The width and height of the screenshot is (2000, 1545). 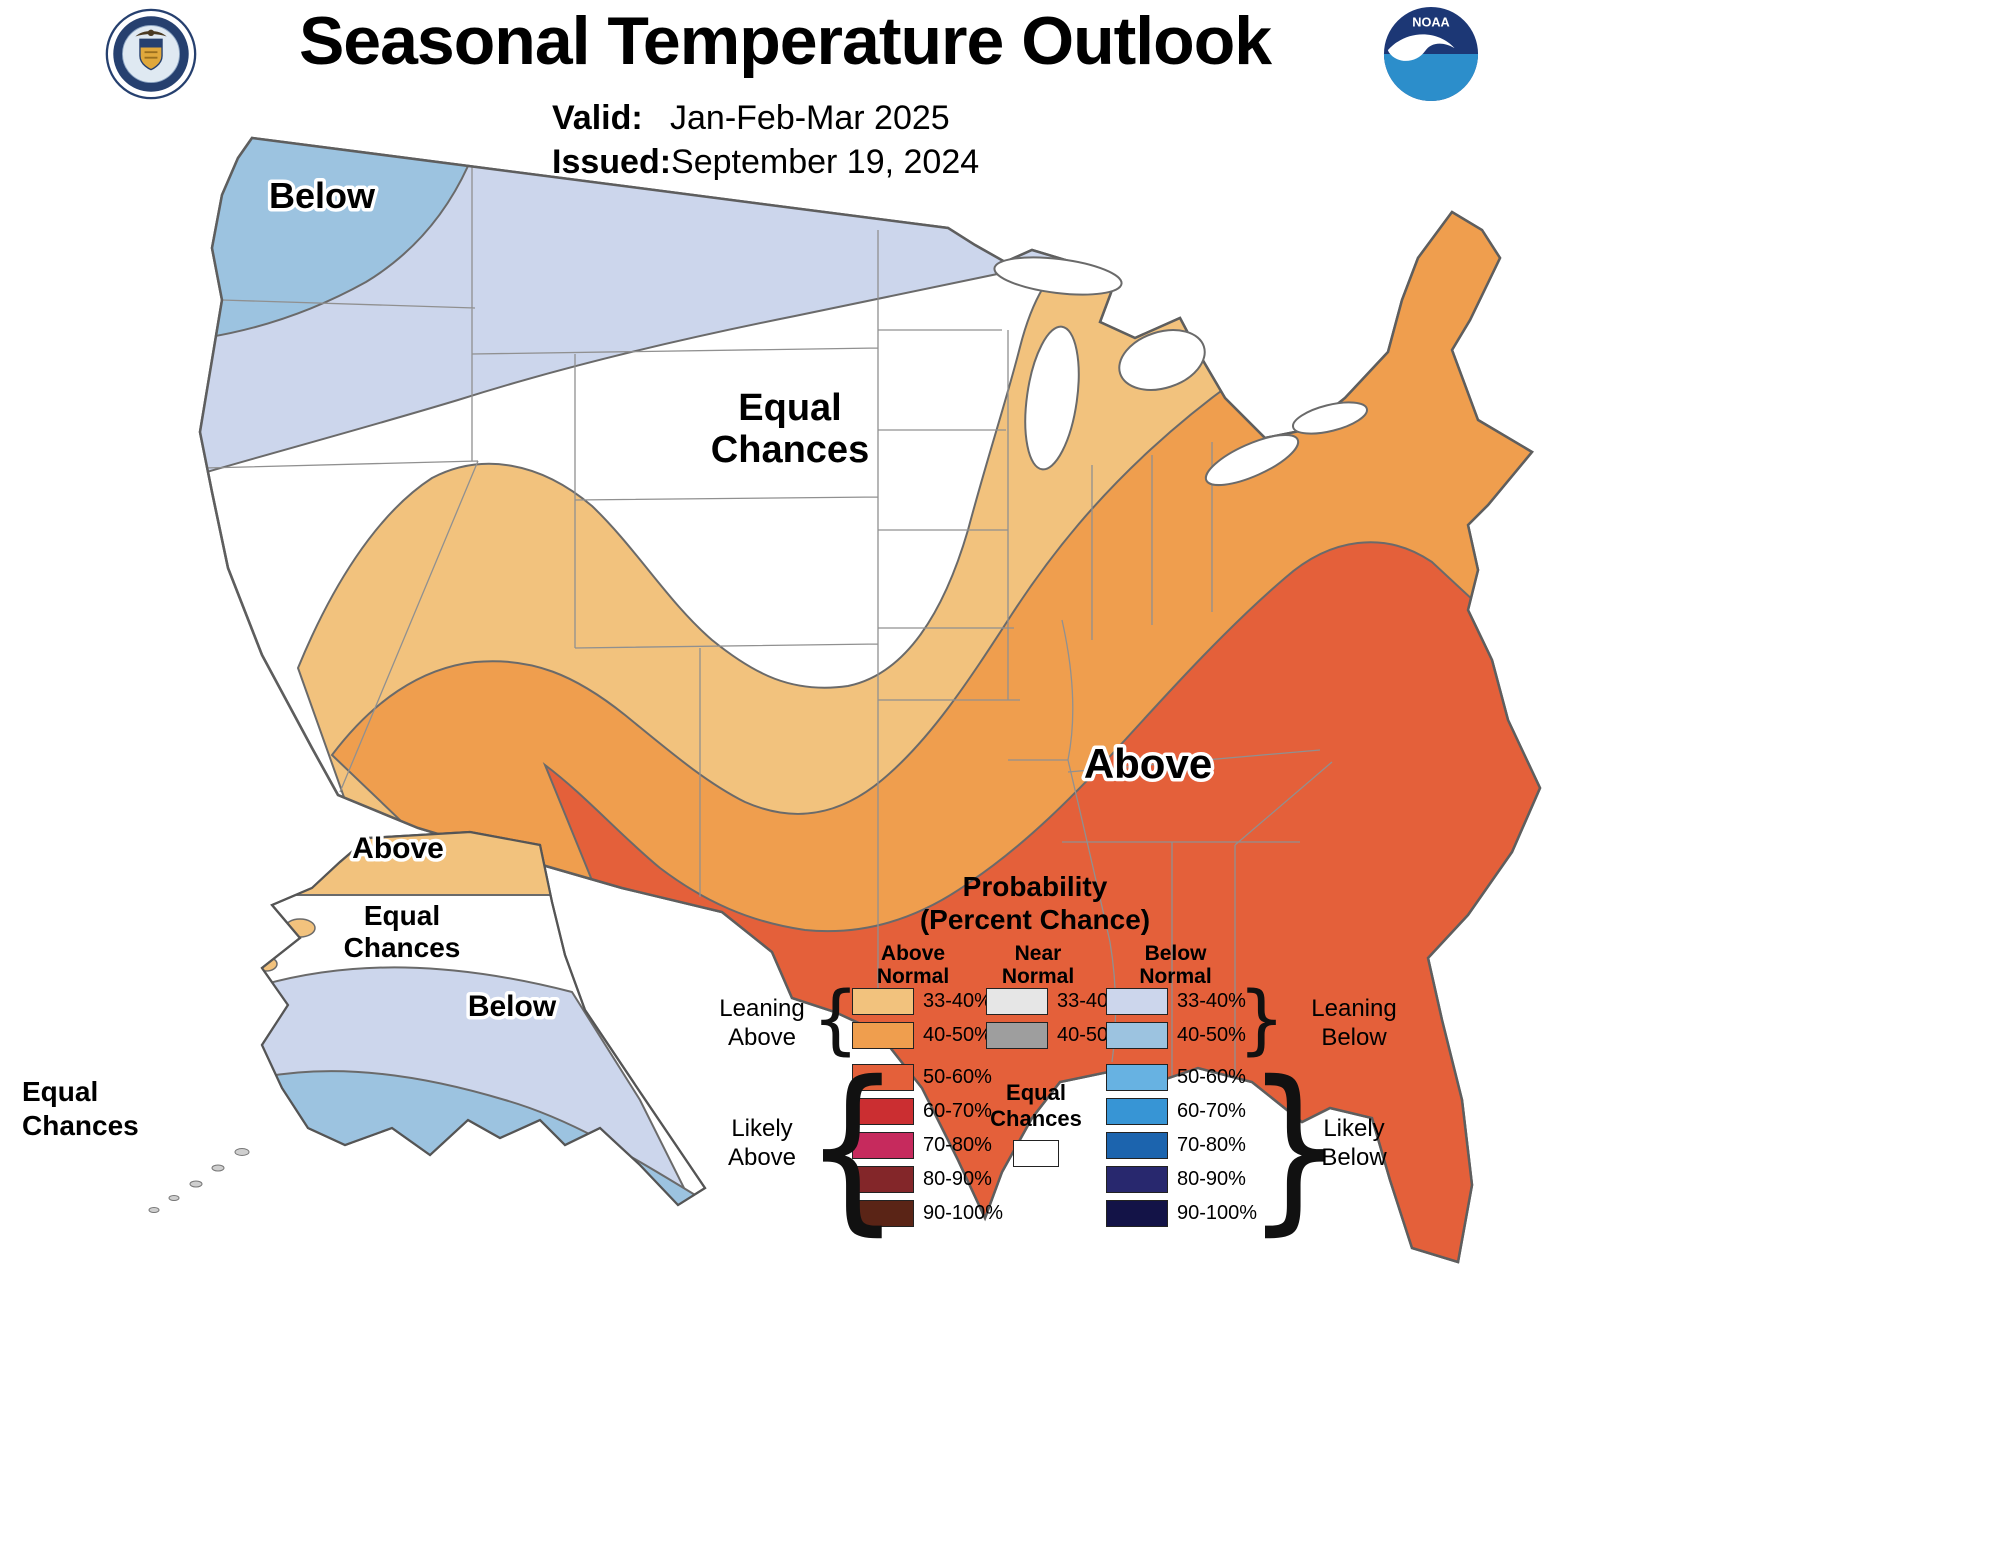 What do you see at coordinates (1294, 1147) in the screenshot?
I see `likely-below-brace: }` at bounding box center [1294, 1147].